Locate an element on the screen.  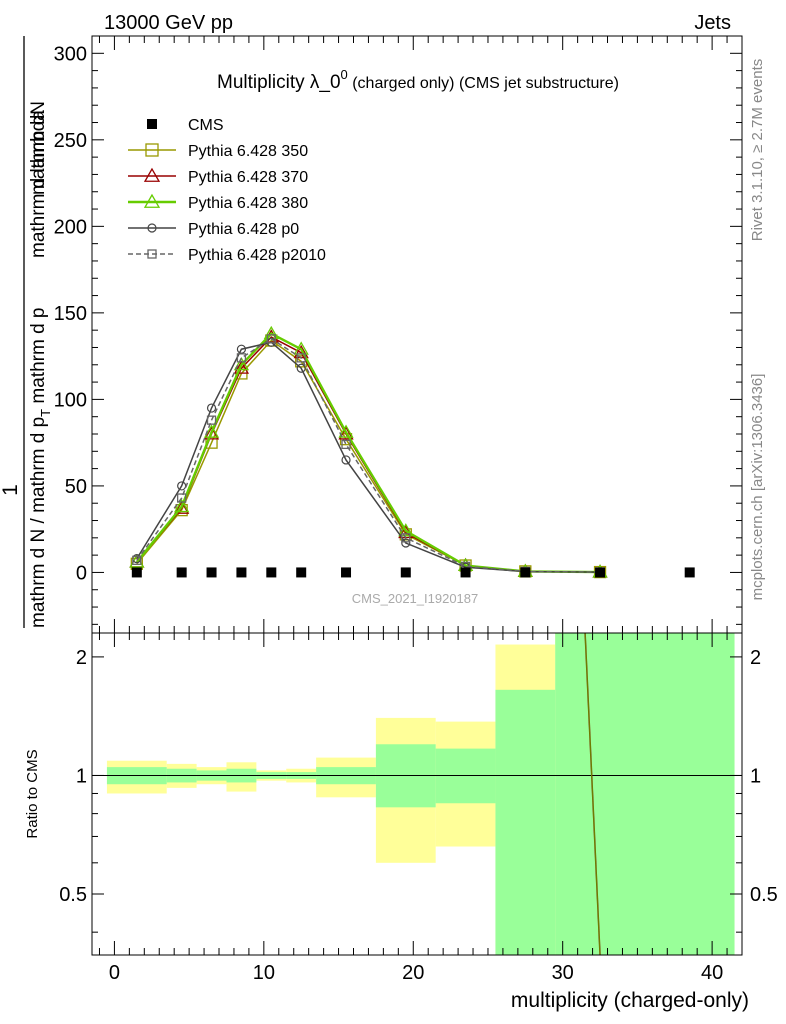
x-tick-label: 30 is located at coordinates (563, 973).